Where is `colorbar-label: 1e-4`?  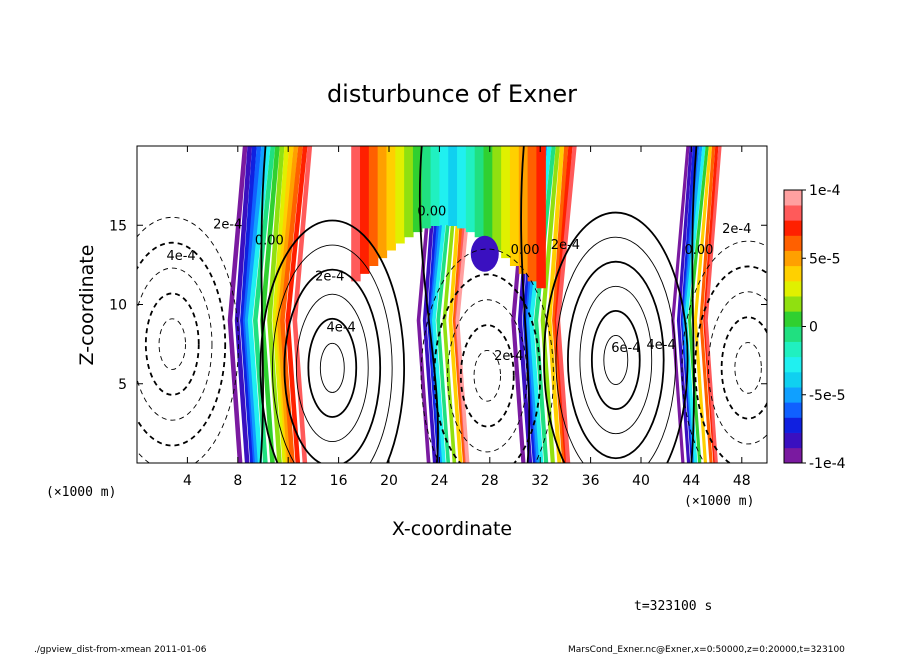
colorbar-label: 1e-4 is located at coordinates (825, 191).